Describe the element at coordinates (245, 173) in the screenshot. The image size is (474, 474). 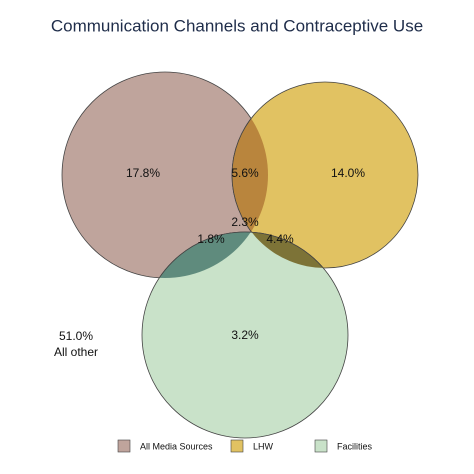
I see `region-label: 5.6%` at that location.